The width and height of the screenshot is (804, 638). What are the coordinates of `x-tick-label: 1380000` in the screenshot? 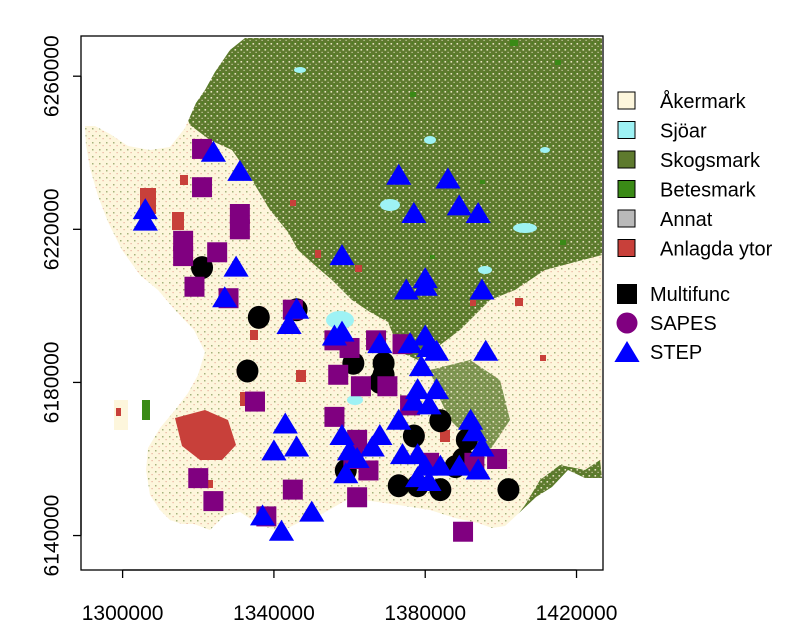 It's located at (425, 613).